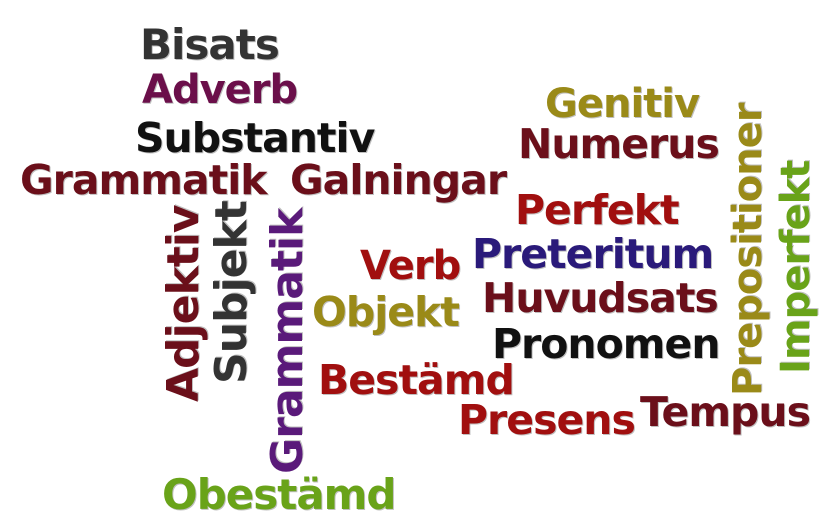  What do you see at coordinates (600, 298) in the screenshot?
I see `word-huvudsats: Huvudsats` at bounding box center [600, 298].